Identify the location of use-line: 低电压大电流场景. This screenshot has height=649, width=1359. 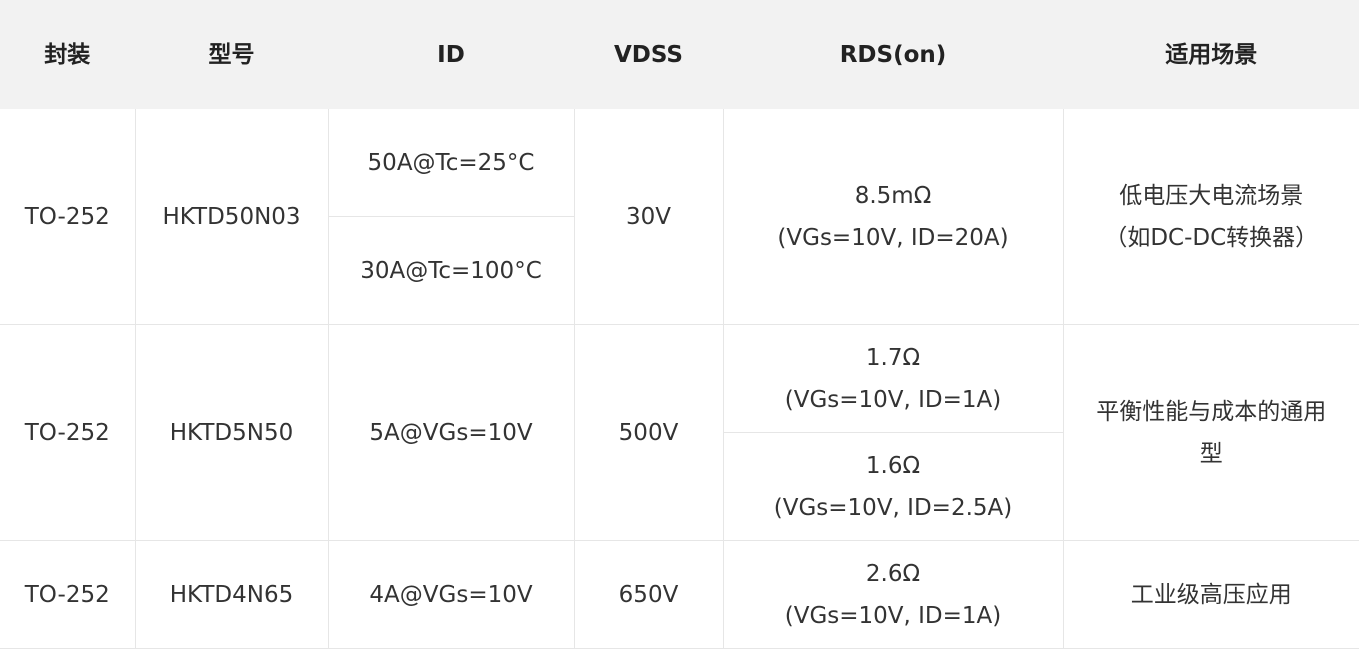
(1211, 195).